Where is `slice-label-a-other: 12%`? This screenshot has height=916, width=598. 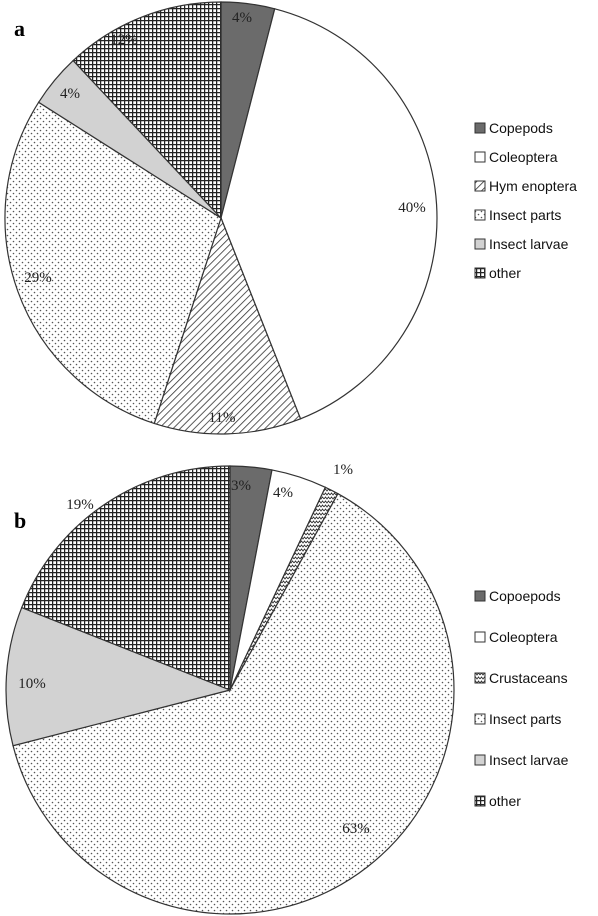
slice-label-a-other: 12% is located at coordinates (124, 40).